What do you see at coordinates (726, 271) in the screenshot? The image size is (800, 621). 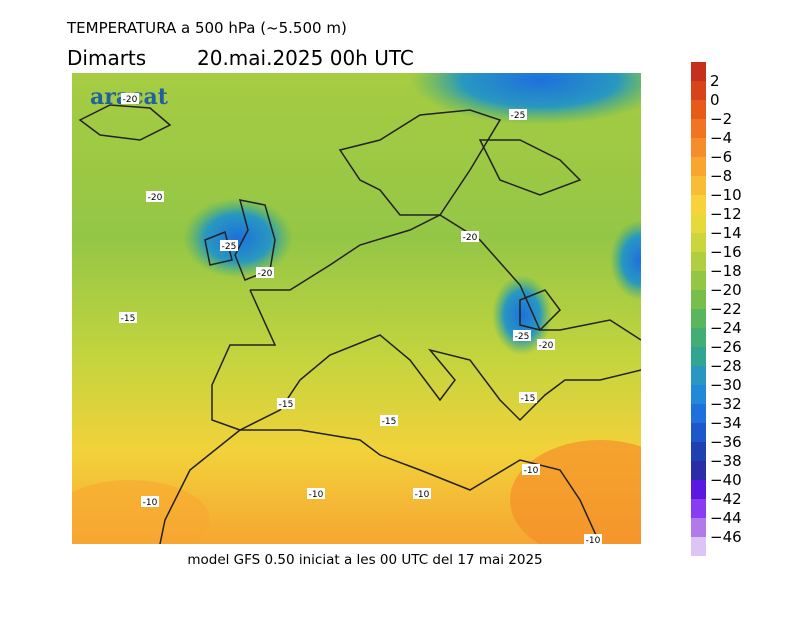 I see `colorbar-label: −18` at bounding box center [726, 271].